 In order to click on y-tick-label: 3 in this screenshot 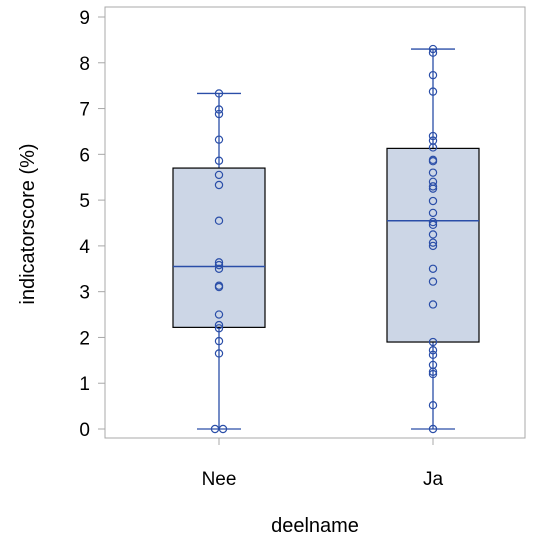, I will do `click(84, 293)`.